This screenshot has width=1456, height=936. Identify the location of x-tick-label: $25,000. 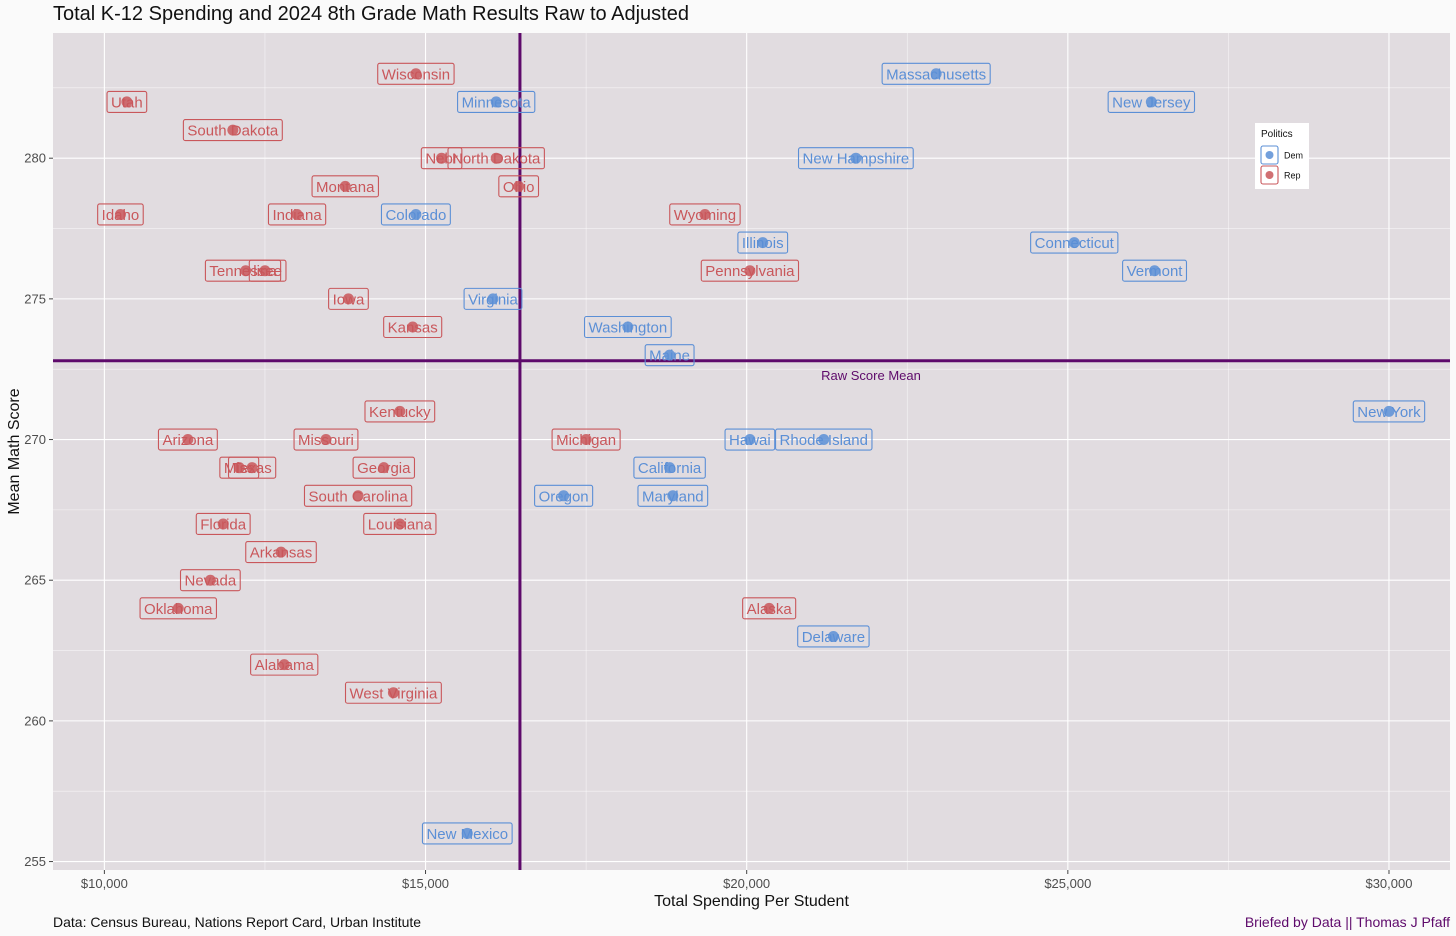
(1067, 883).